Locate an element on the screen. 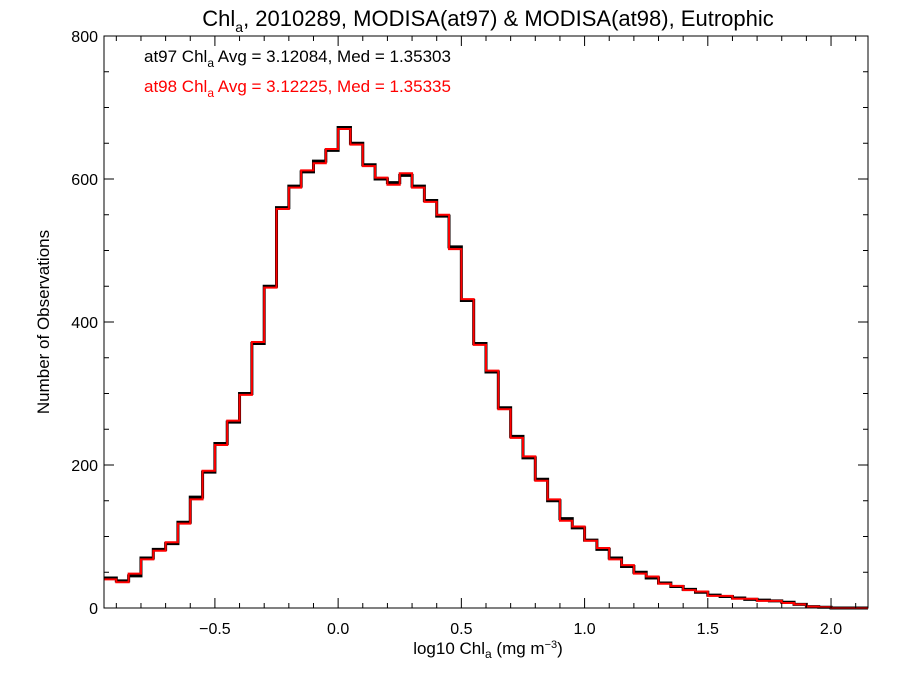 Image resolution: width=900 pixels, height=675 pixels. x-axis-label-middle: (mg m is located at coordinates (518, 648).